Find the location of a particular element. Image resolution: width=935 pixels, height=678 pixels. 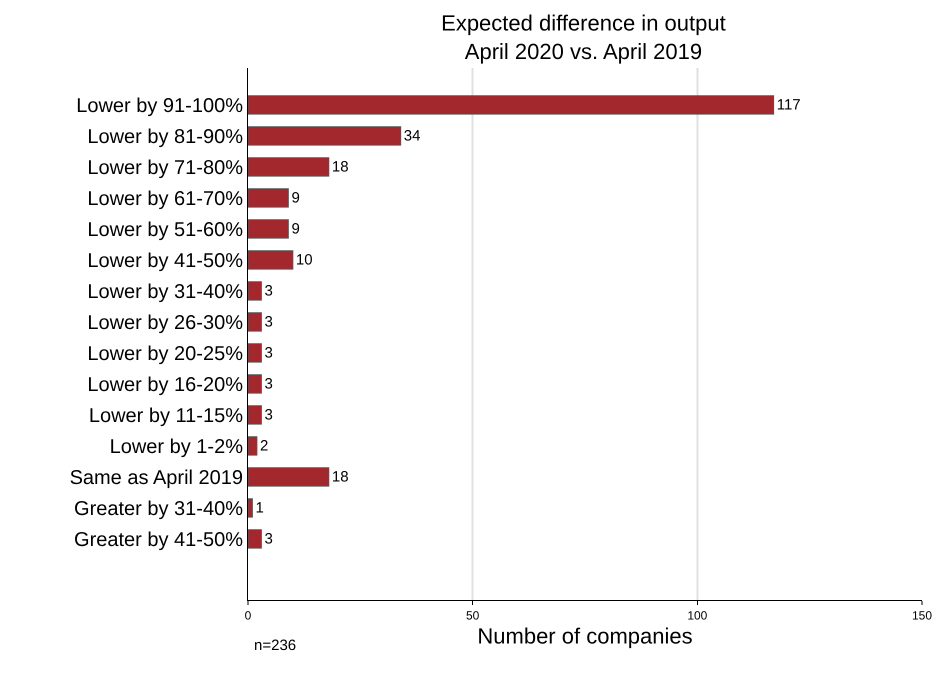

data-label: 10 is located at coordinates (304, 259).